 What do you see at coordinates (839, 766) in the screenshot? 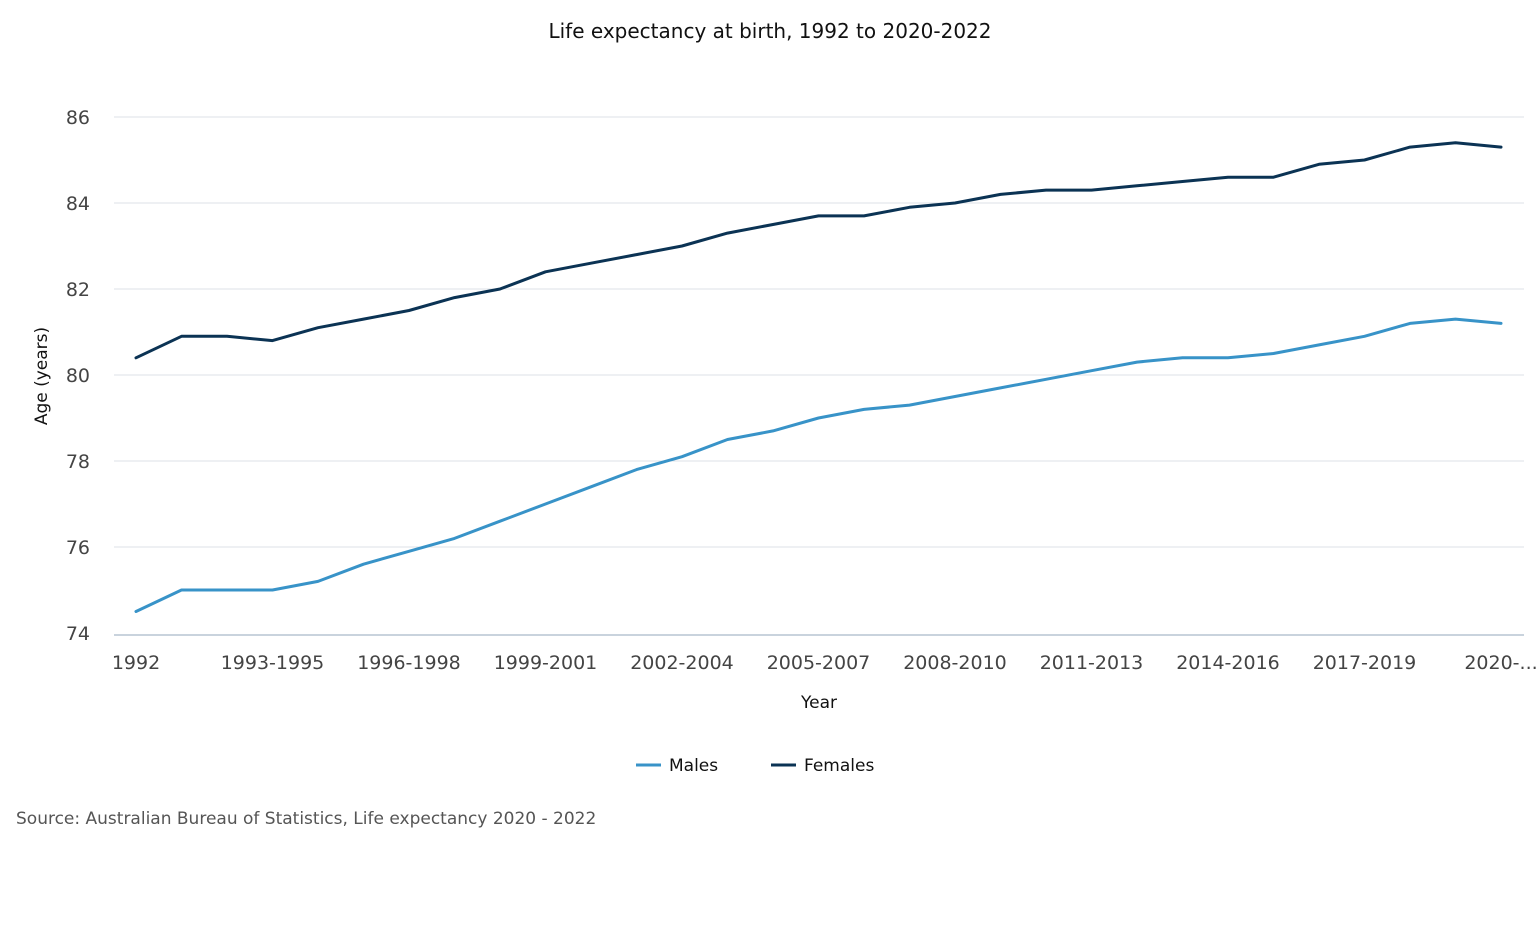
I see `legend-label-females: Females` at bounding box center [839, 766].